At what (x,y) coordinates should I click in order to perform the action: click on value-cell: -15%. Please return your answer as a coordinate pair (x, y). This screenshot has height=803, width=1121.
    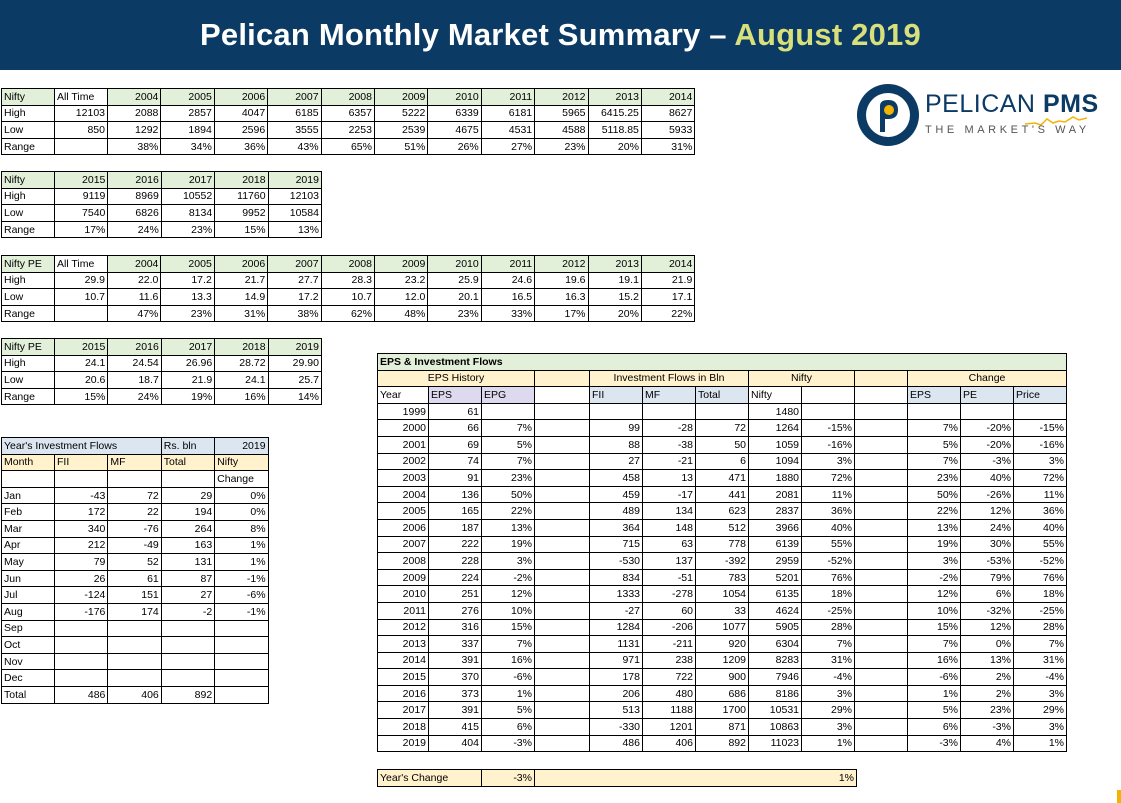
    Looking at the image, I should click on (828, 428).